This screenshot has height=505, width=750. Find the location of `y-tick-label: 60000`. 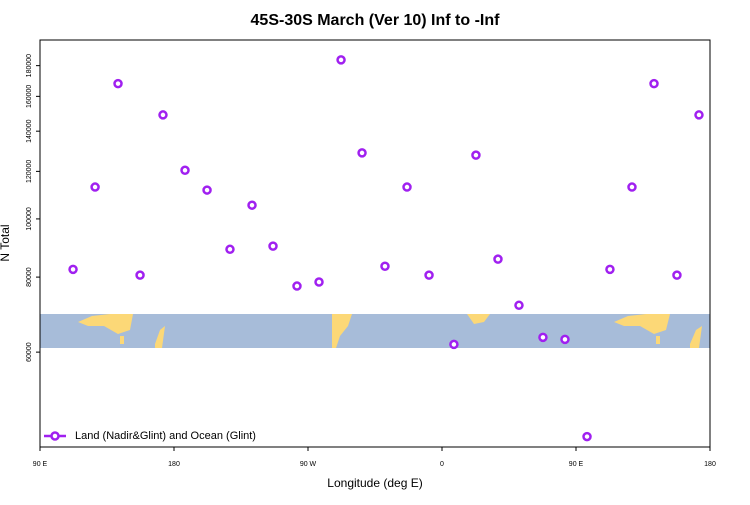

y-tick-label: 60000 is located at coordinates (29, 352).